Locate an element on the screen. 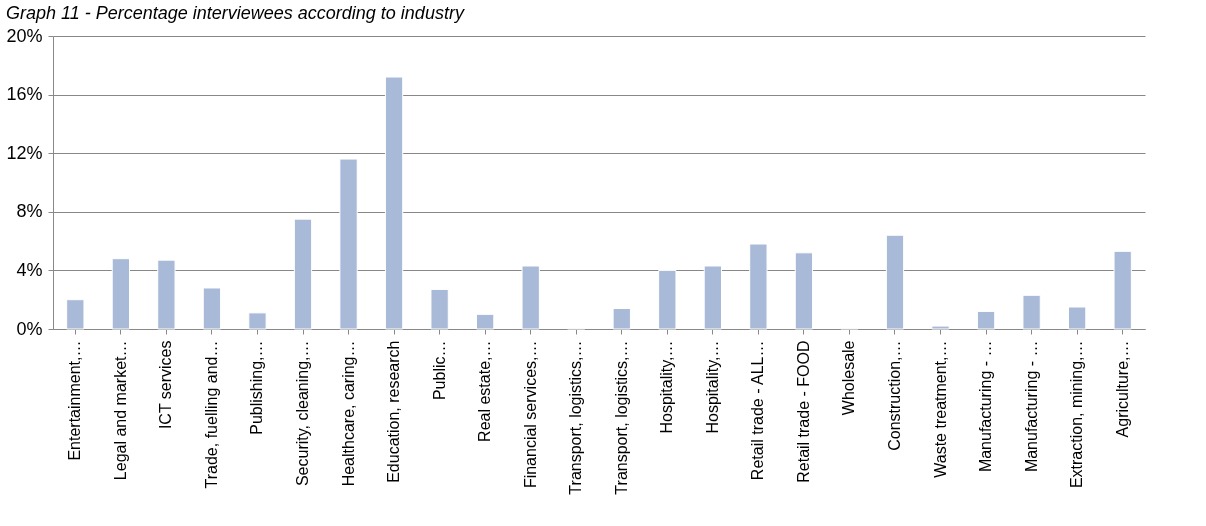 The image size is (1206, 526). y-tick-label: 0% is located at coordinates (29, 328).